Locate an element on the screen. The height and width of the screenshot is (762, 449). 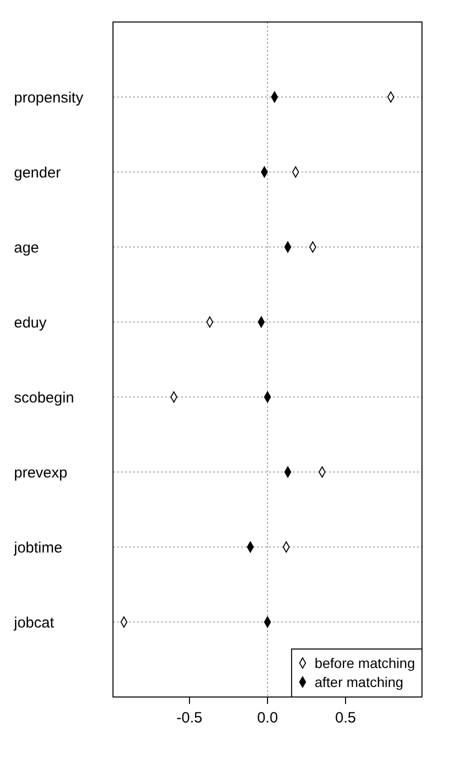
x-tick-label: 0.5 is located at coordinates (345, 718).